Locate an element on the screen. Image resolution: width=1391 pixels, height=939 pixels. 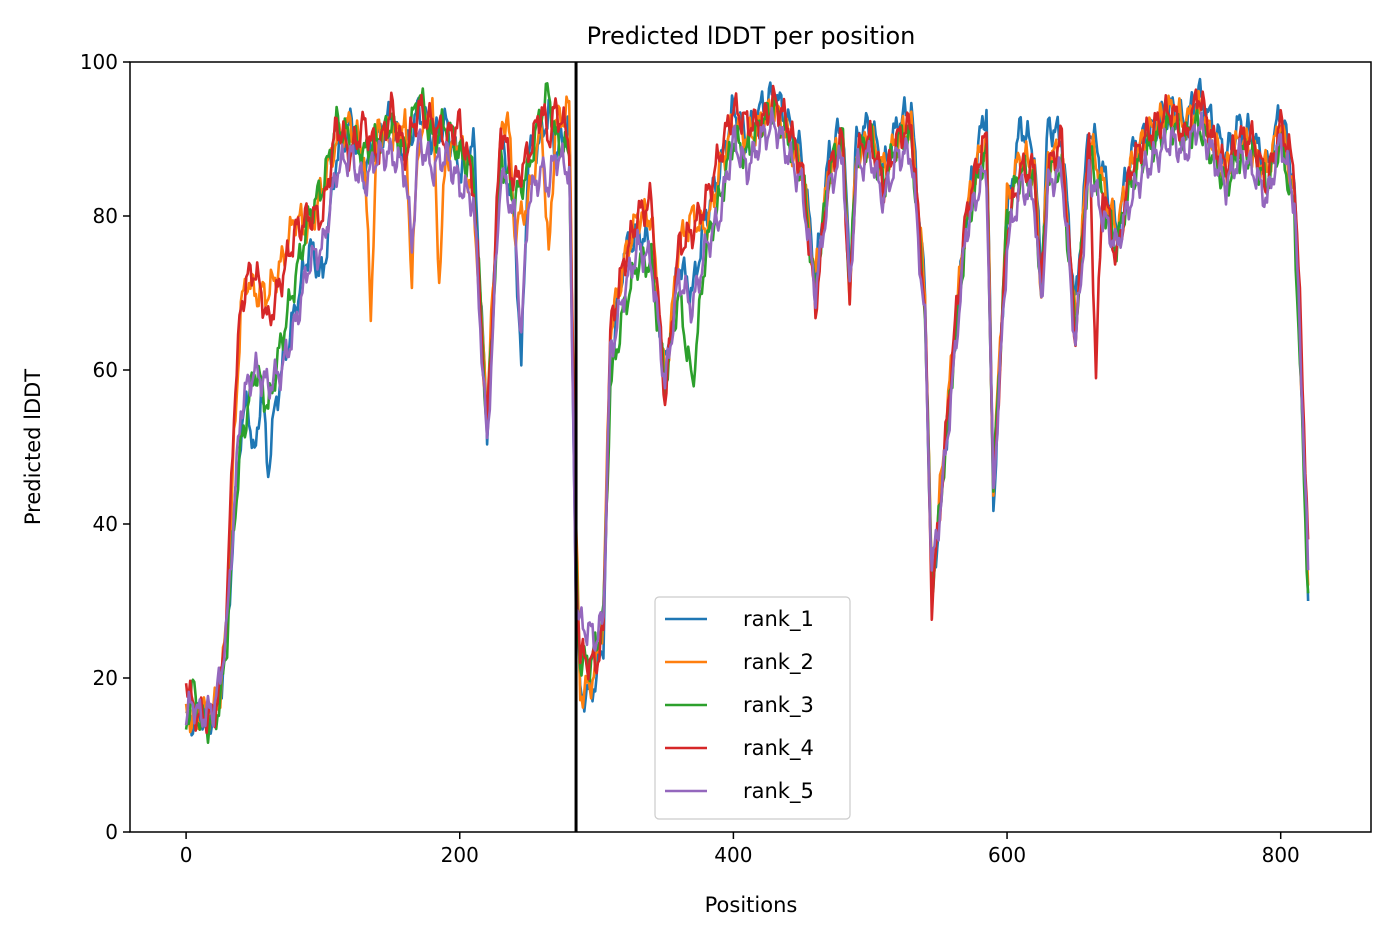
y-tick-label: 60 is located at coordinates (105, 370).